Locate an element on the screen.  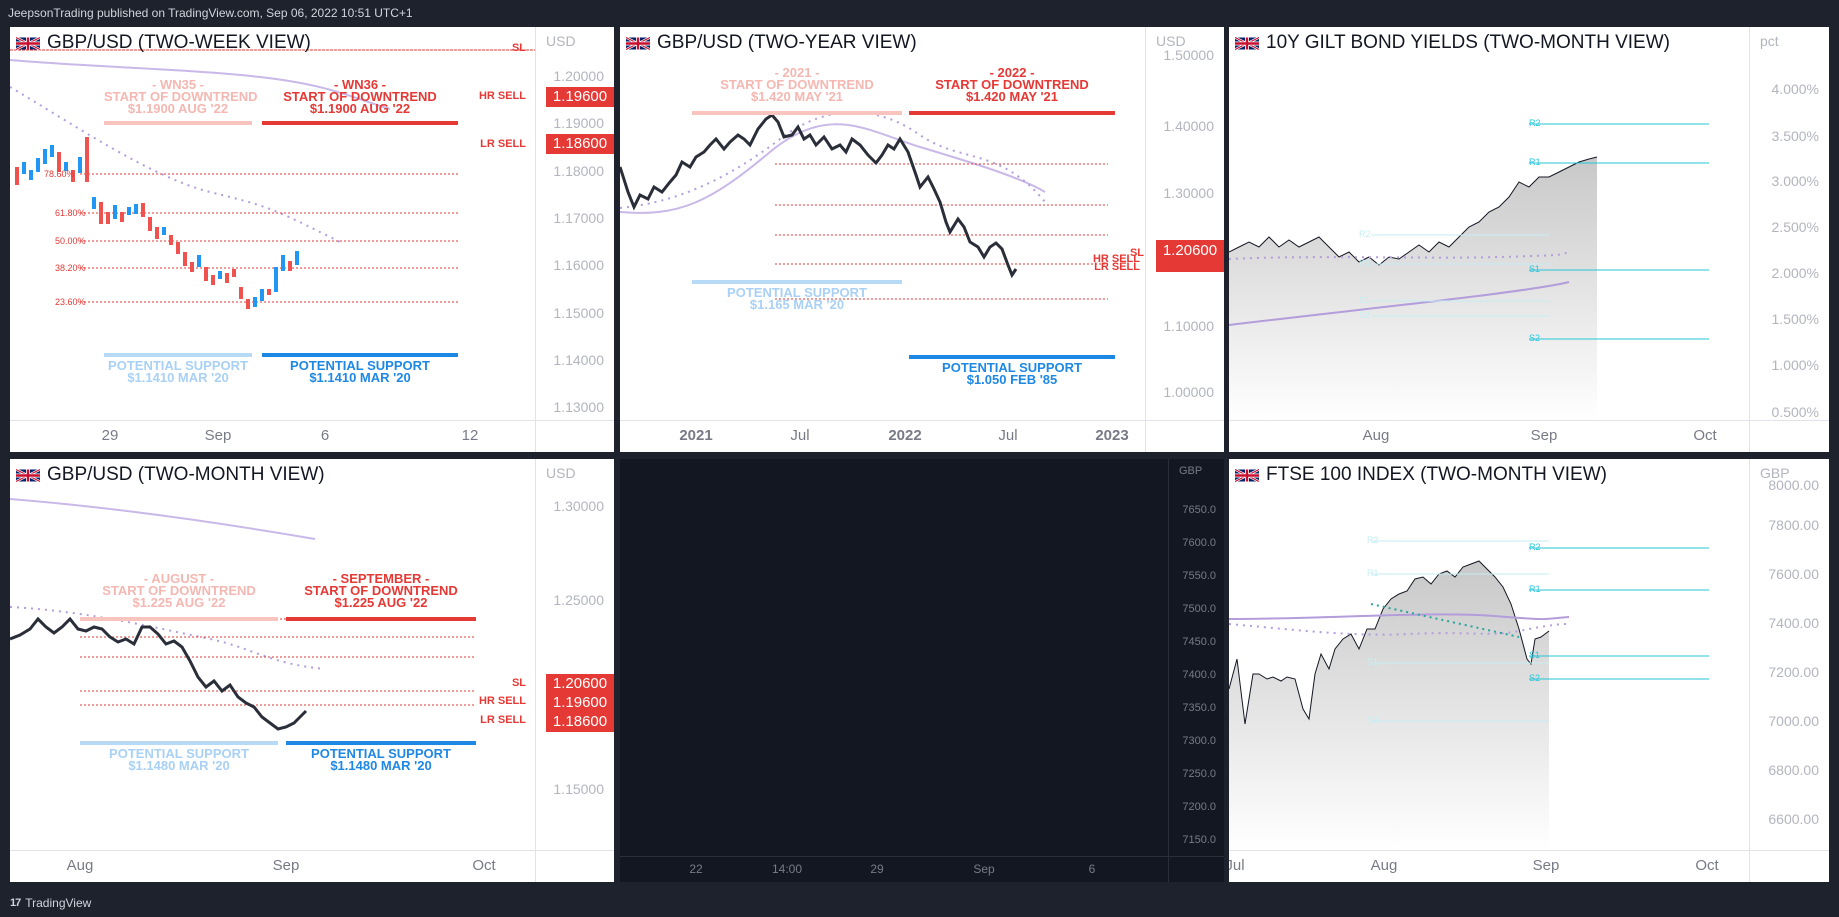
time-scale: 22 14:00 29 Sep 6 is located at coordinates (894, 869).